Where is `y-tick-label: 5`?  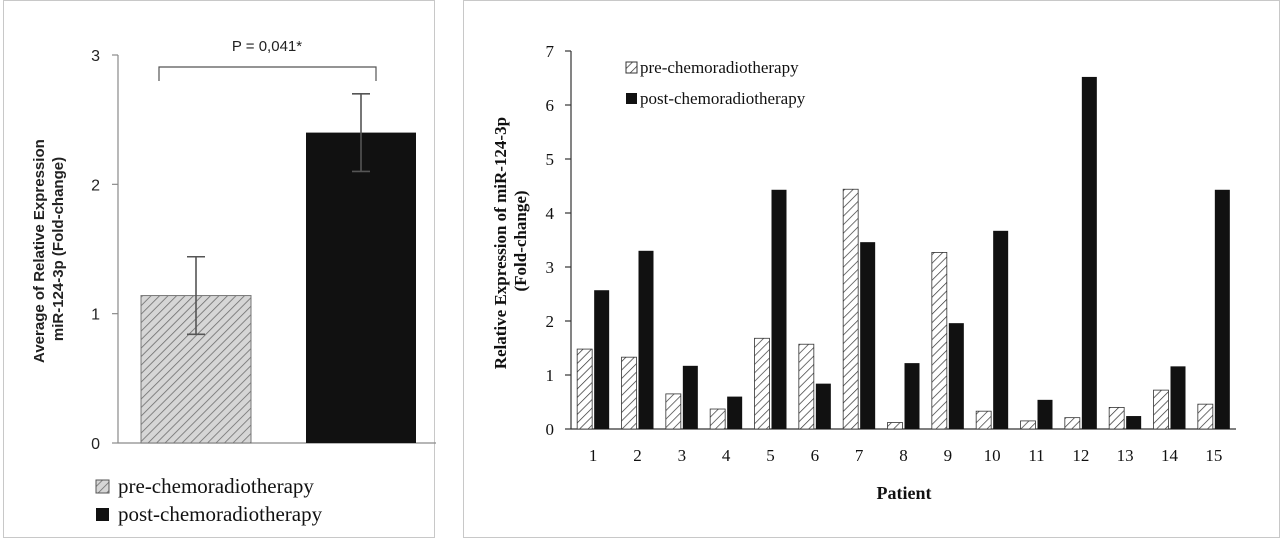 y-tick-label: 5 is located at coordinates (550, 159).